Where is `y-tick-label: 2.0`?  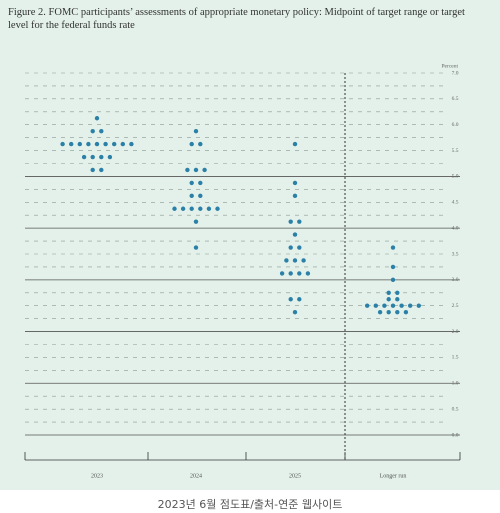 y-tick-label: 2.0 is located at coordinates (455, 332).